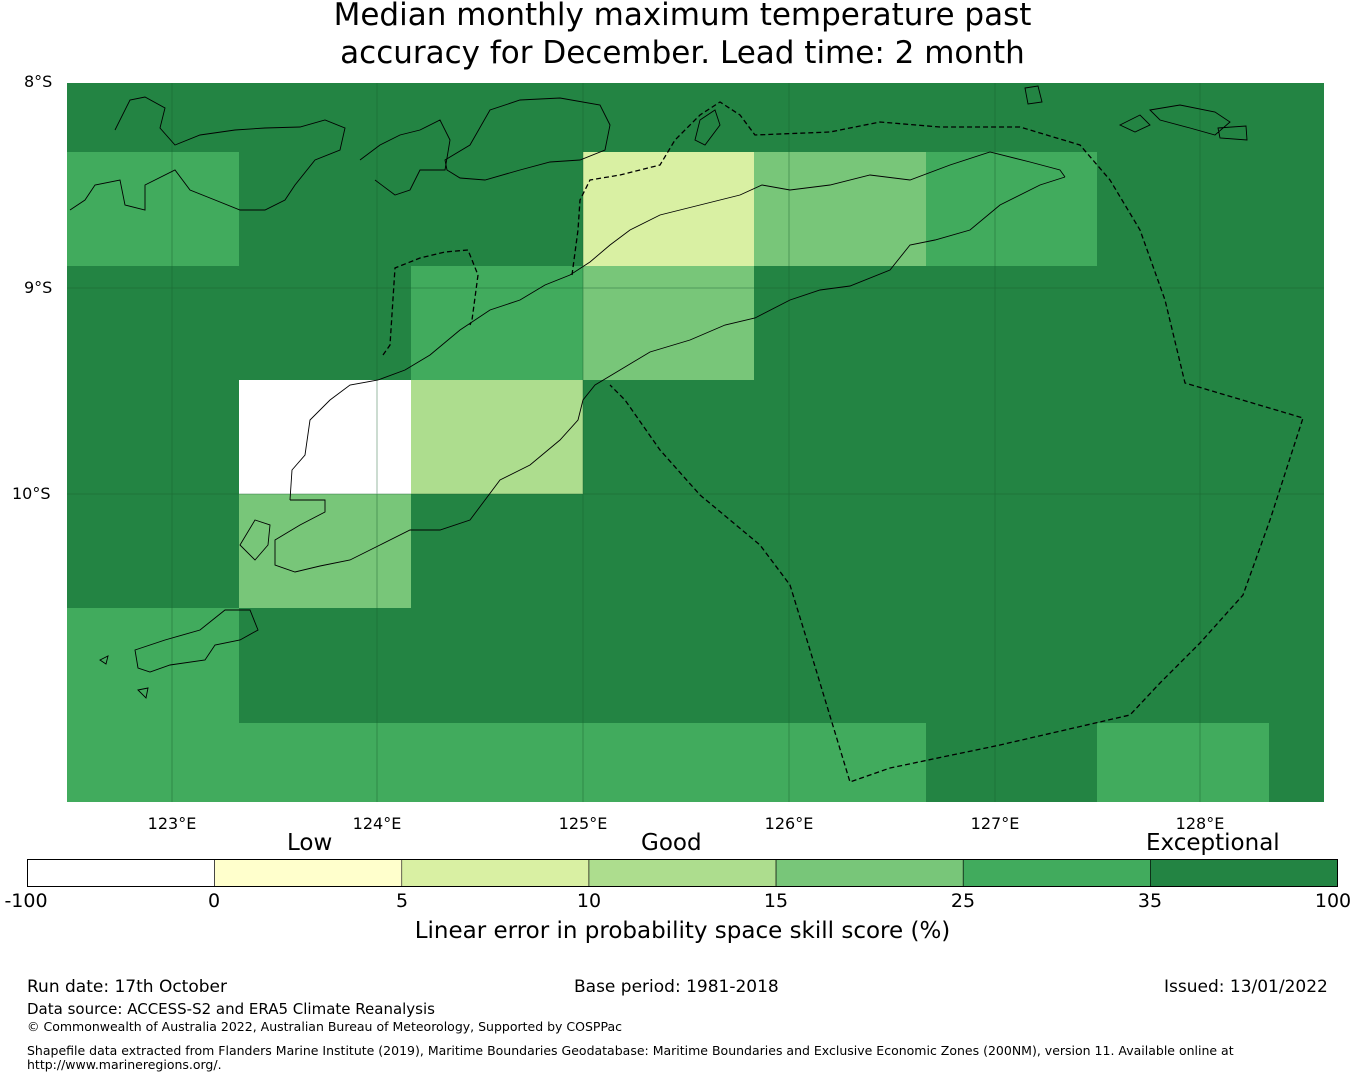  What do you see at coordinates (310, 843) in the screenshot?
I see `category-low: Low` at bounding box center [310, 843].